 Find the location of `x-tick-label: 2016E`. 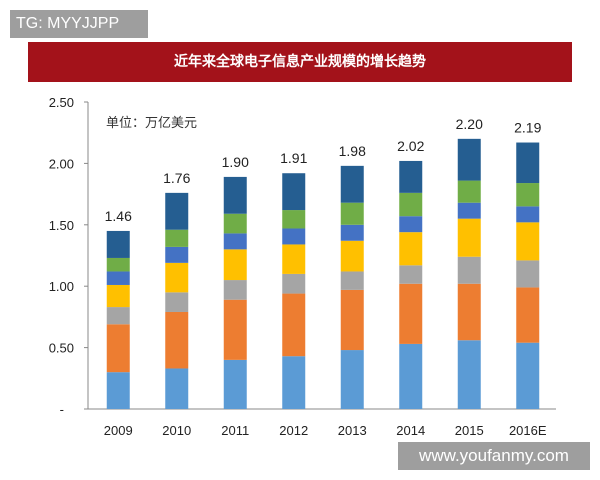

x-tick-label: 2016E is located at coordinates (528, 430).